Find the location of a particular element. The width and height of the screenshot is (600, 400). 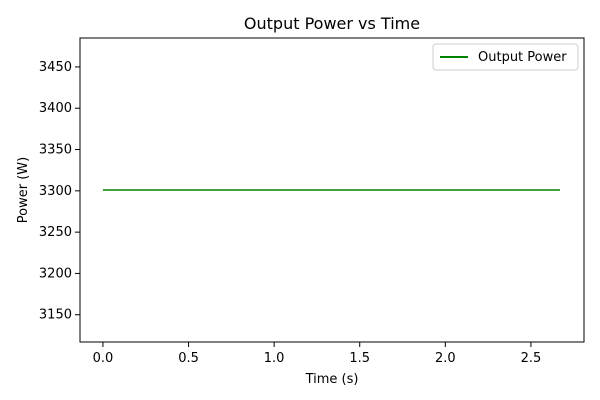

y-tick-label: 3300 is located at coordinates (55, 191).